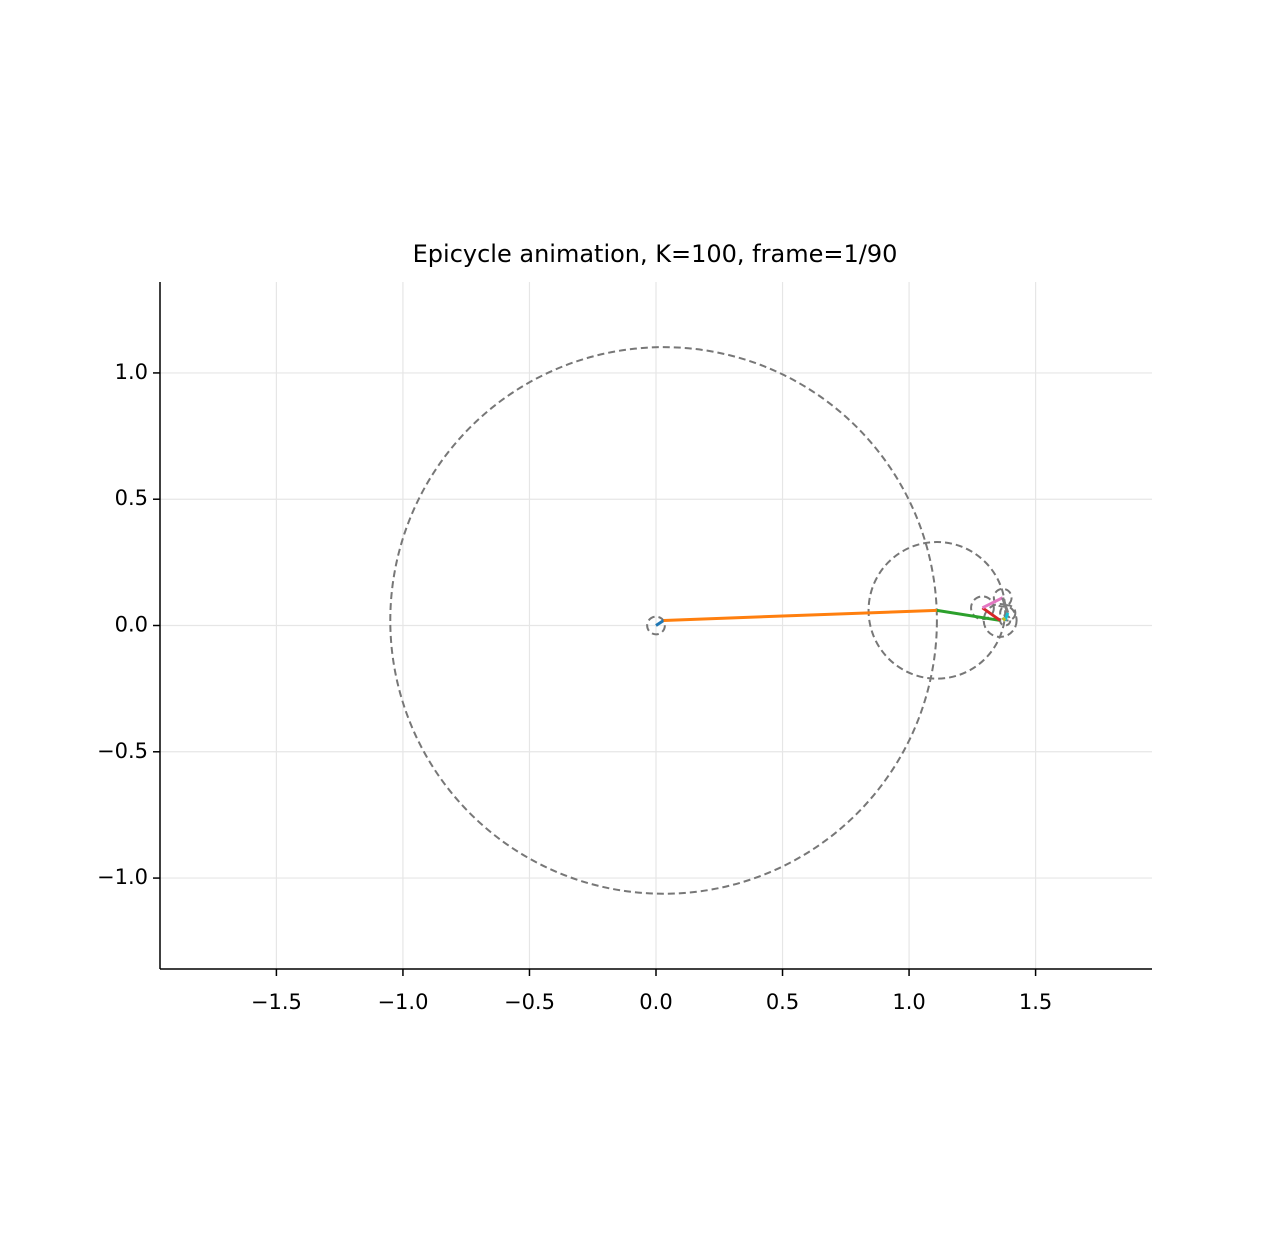  What do you see at coordinates (131, 625) in the screenshot?
I see `y-tick-label: 0.0` at bounding box center [131, 625].